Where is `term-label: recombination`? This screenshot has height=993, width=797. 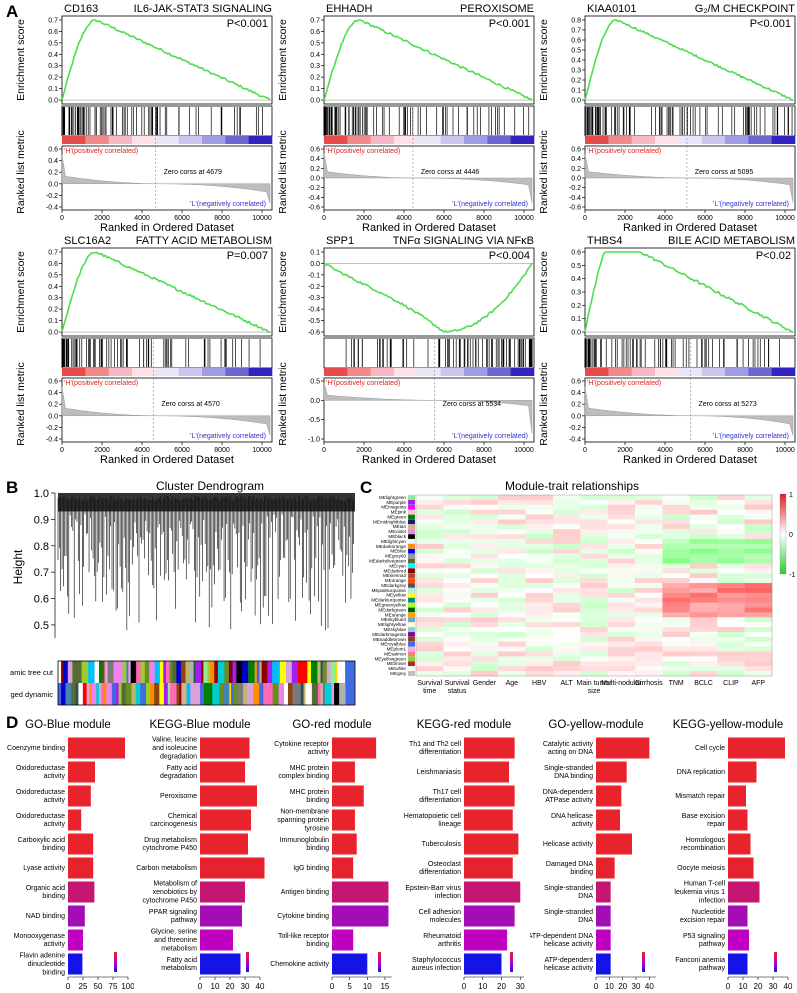 term-label: recombination is located at coordinates (703, 848).